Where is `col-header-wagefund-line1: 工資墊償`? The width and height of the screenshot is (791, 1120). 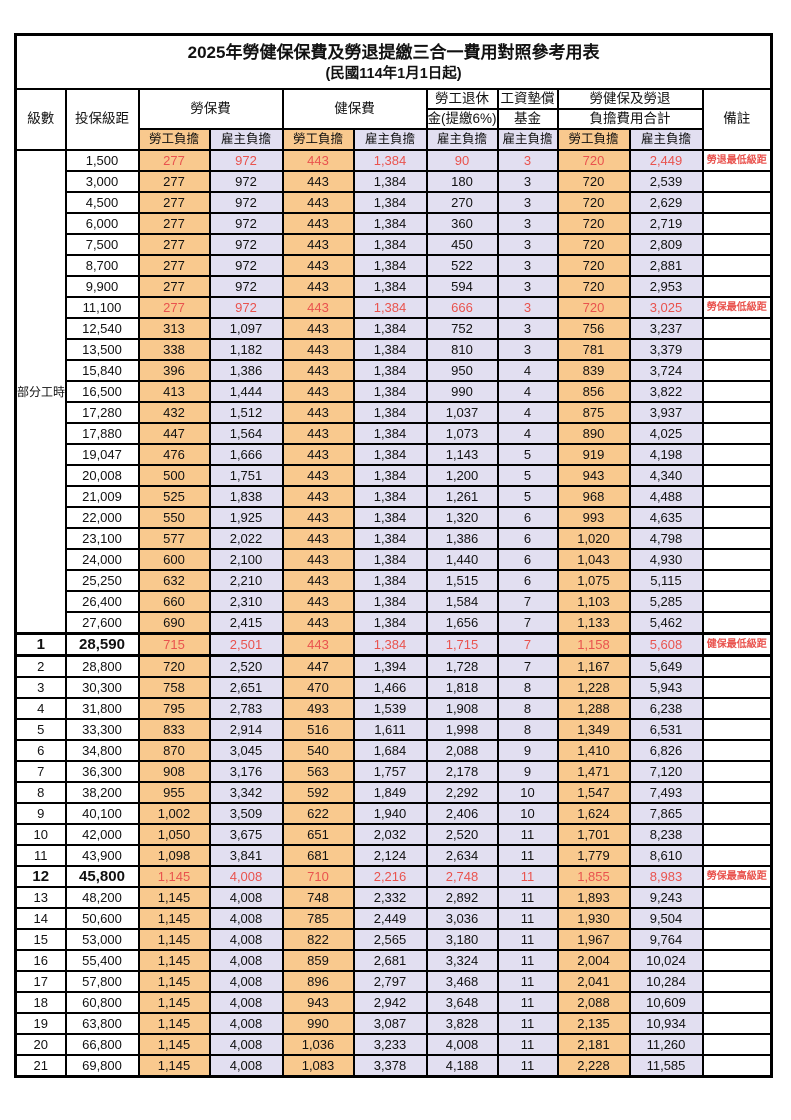 col-header-wagefund-line1: 工資墊償 is located at coordinates (527, 99).